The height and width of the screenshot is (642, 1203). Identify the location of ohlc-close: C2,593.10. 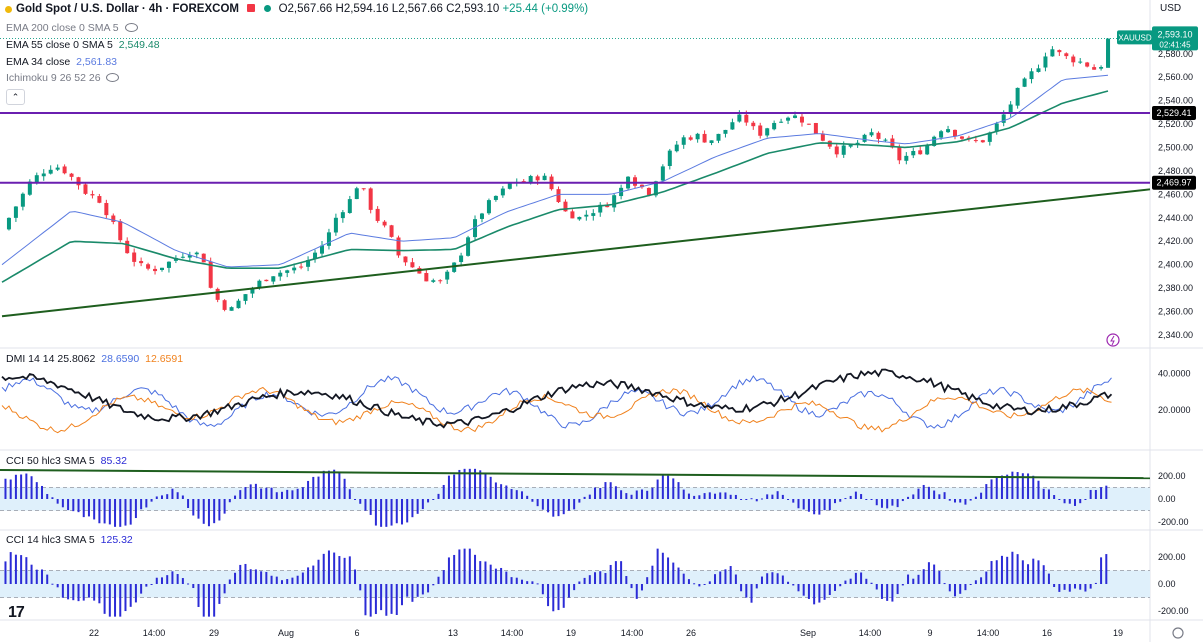
(473, 9).